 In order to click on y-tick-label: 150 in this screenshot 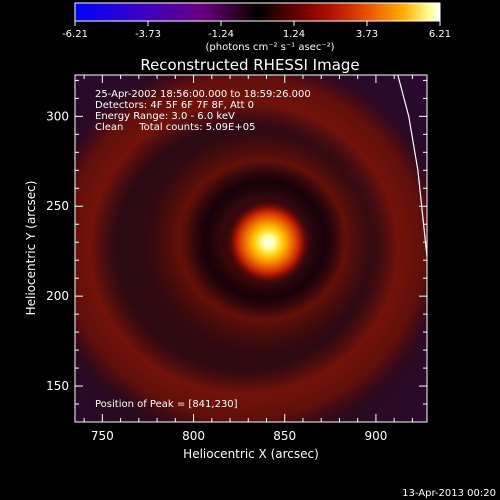, I will do `click(57, 386)`.